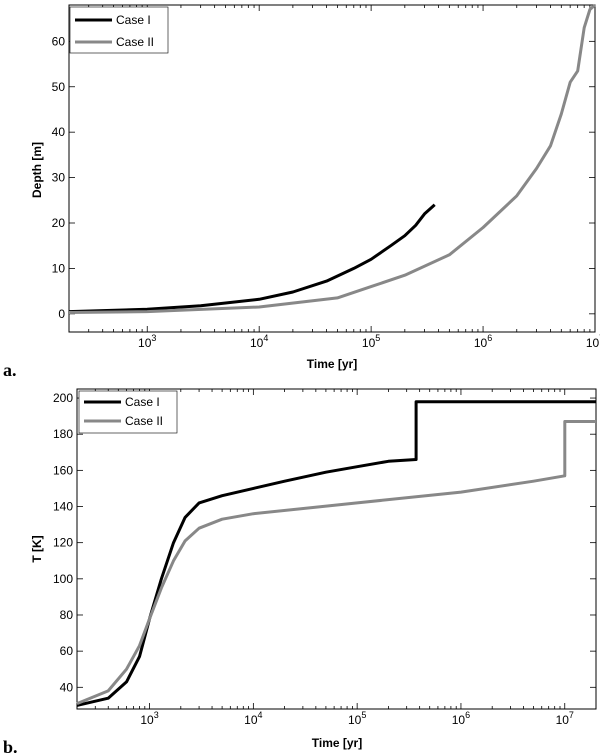 The image size is (600, 756). What do you see at coordinates (10, 746) in the screenshot?
I see `panel-label-b: b.` at bounding box center [10, 746].